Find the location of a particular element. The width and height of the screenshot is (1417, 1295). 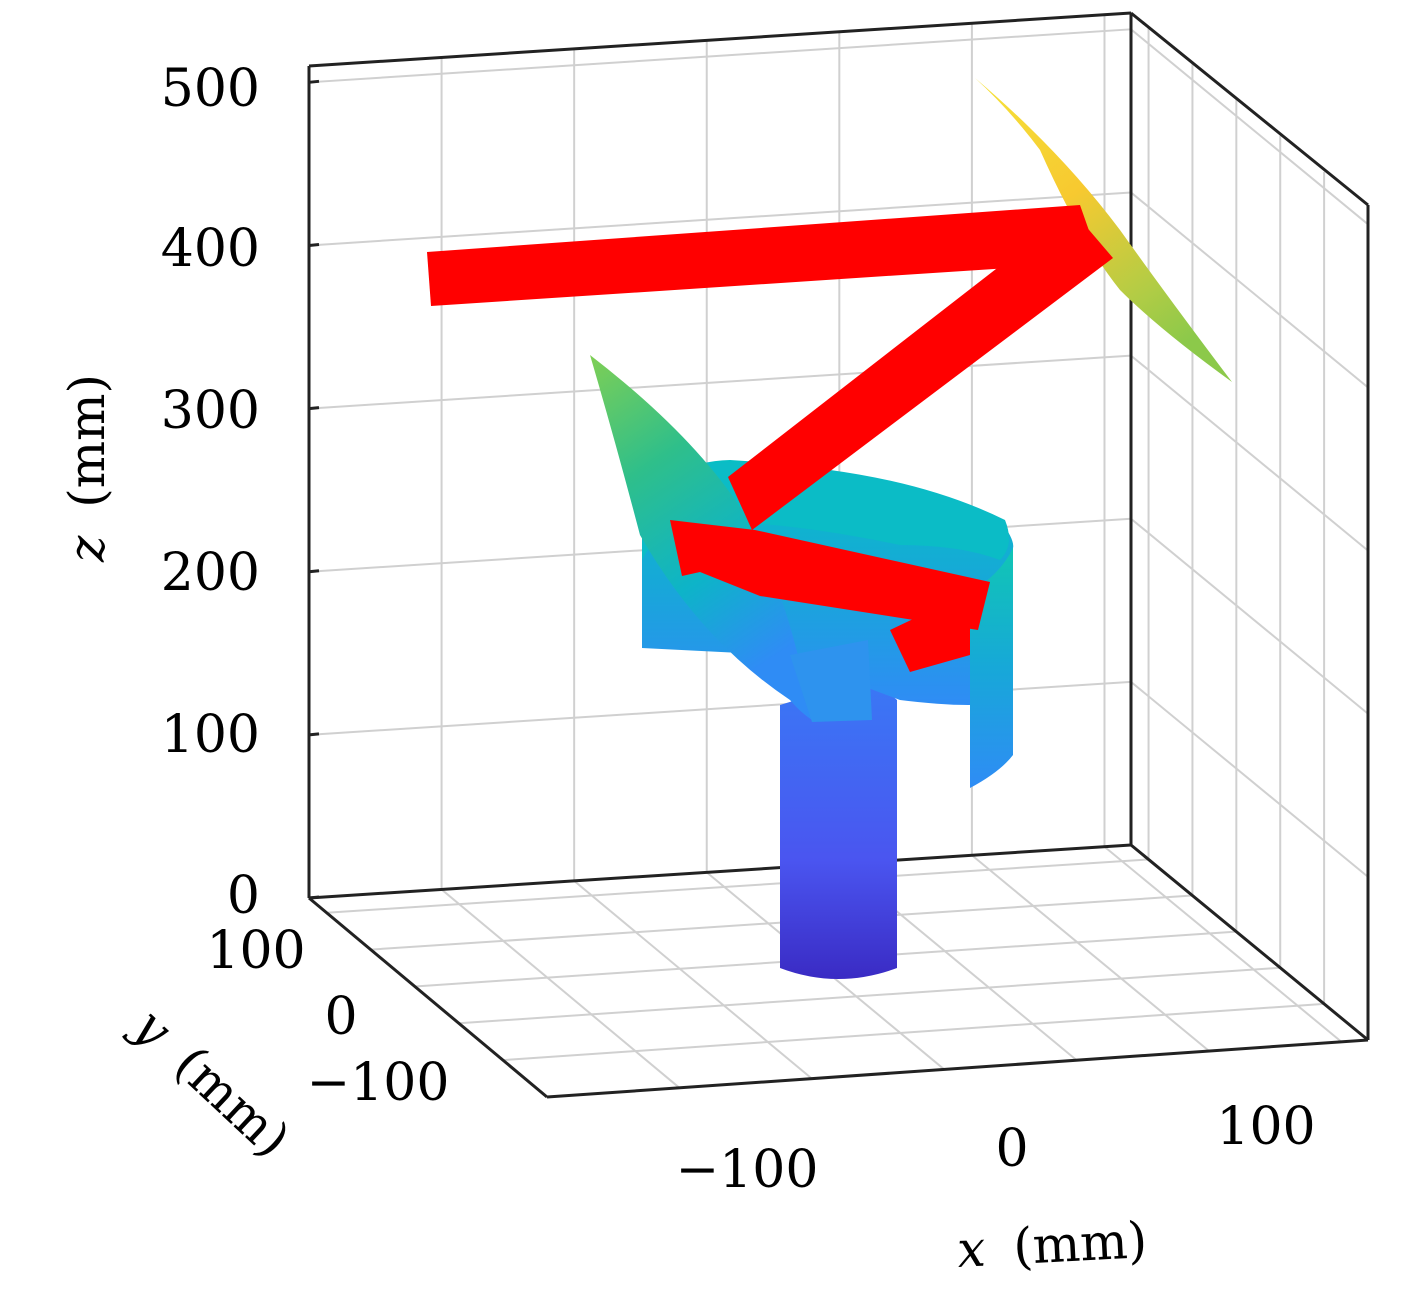

z-tick-label: 300 is located at coordinates (210, 411).